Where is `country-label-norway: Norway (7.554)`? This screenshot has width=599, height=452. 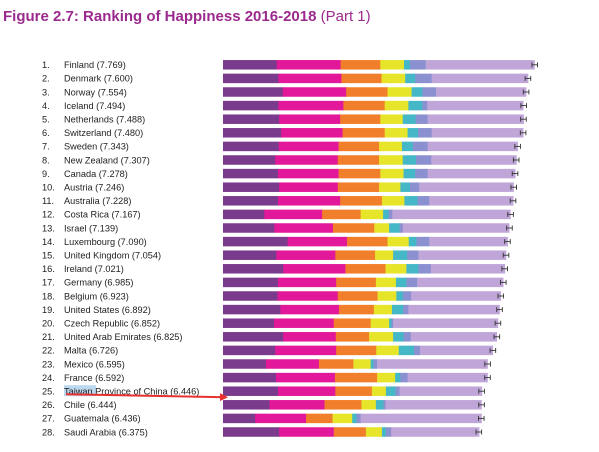
country-label-norway: Norway (7.554) is located at coordinates (95, 92).